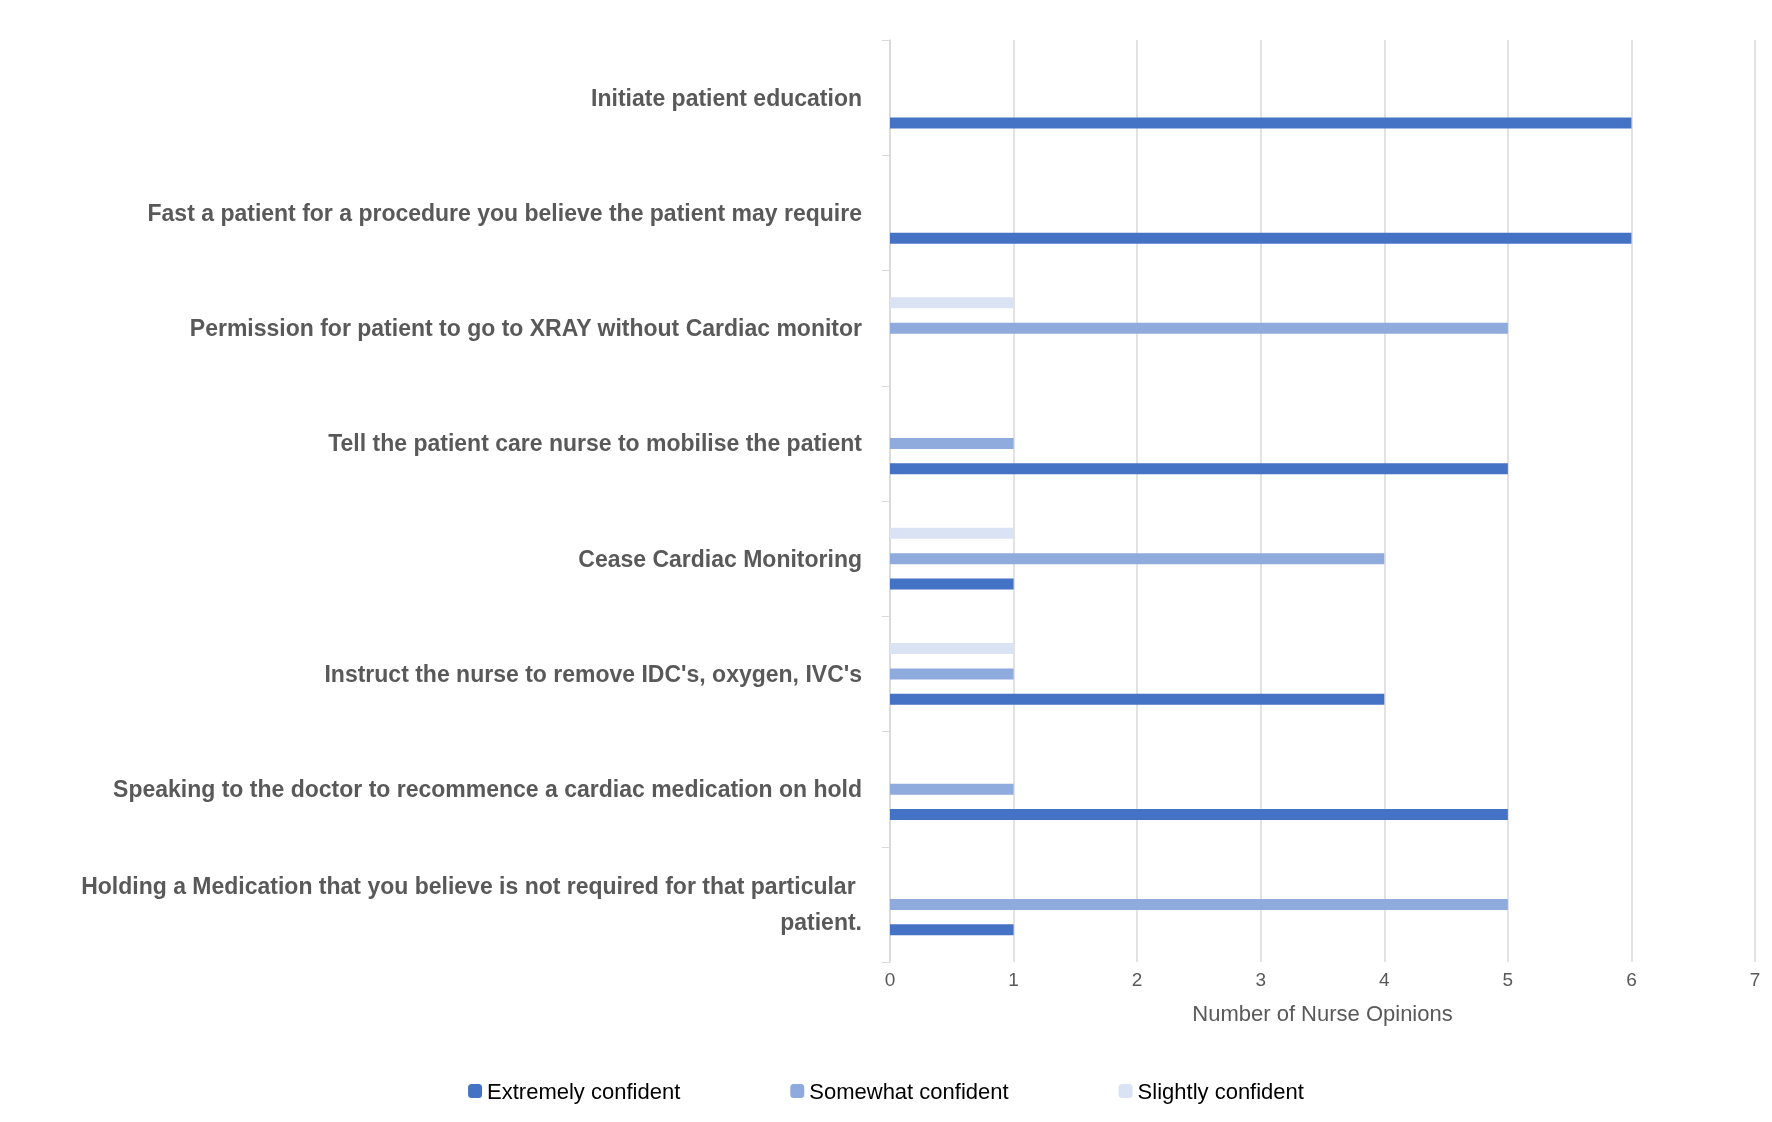  Describe the element at coordinates (726, 97) in the screenshot. I see `y-tick-label: Initiate patient education` at that location.